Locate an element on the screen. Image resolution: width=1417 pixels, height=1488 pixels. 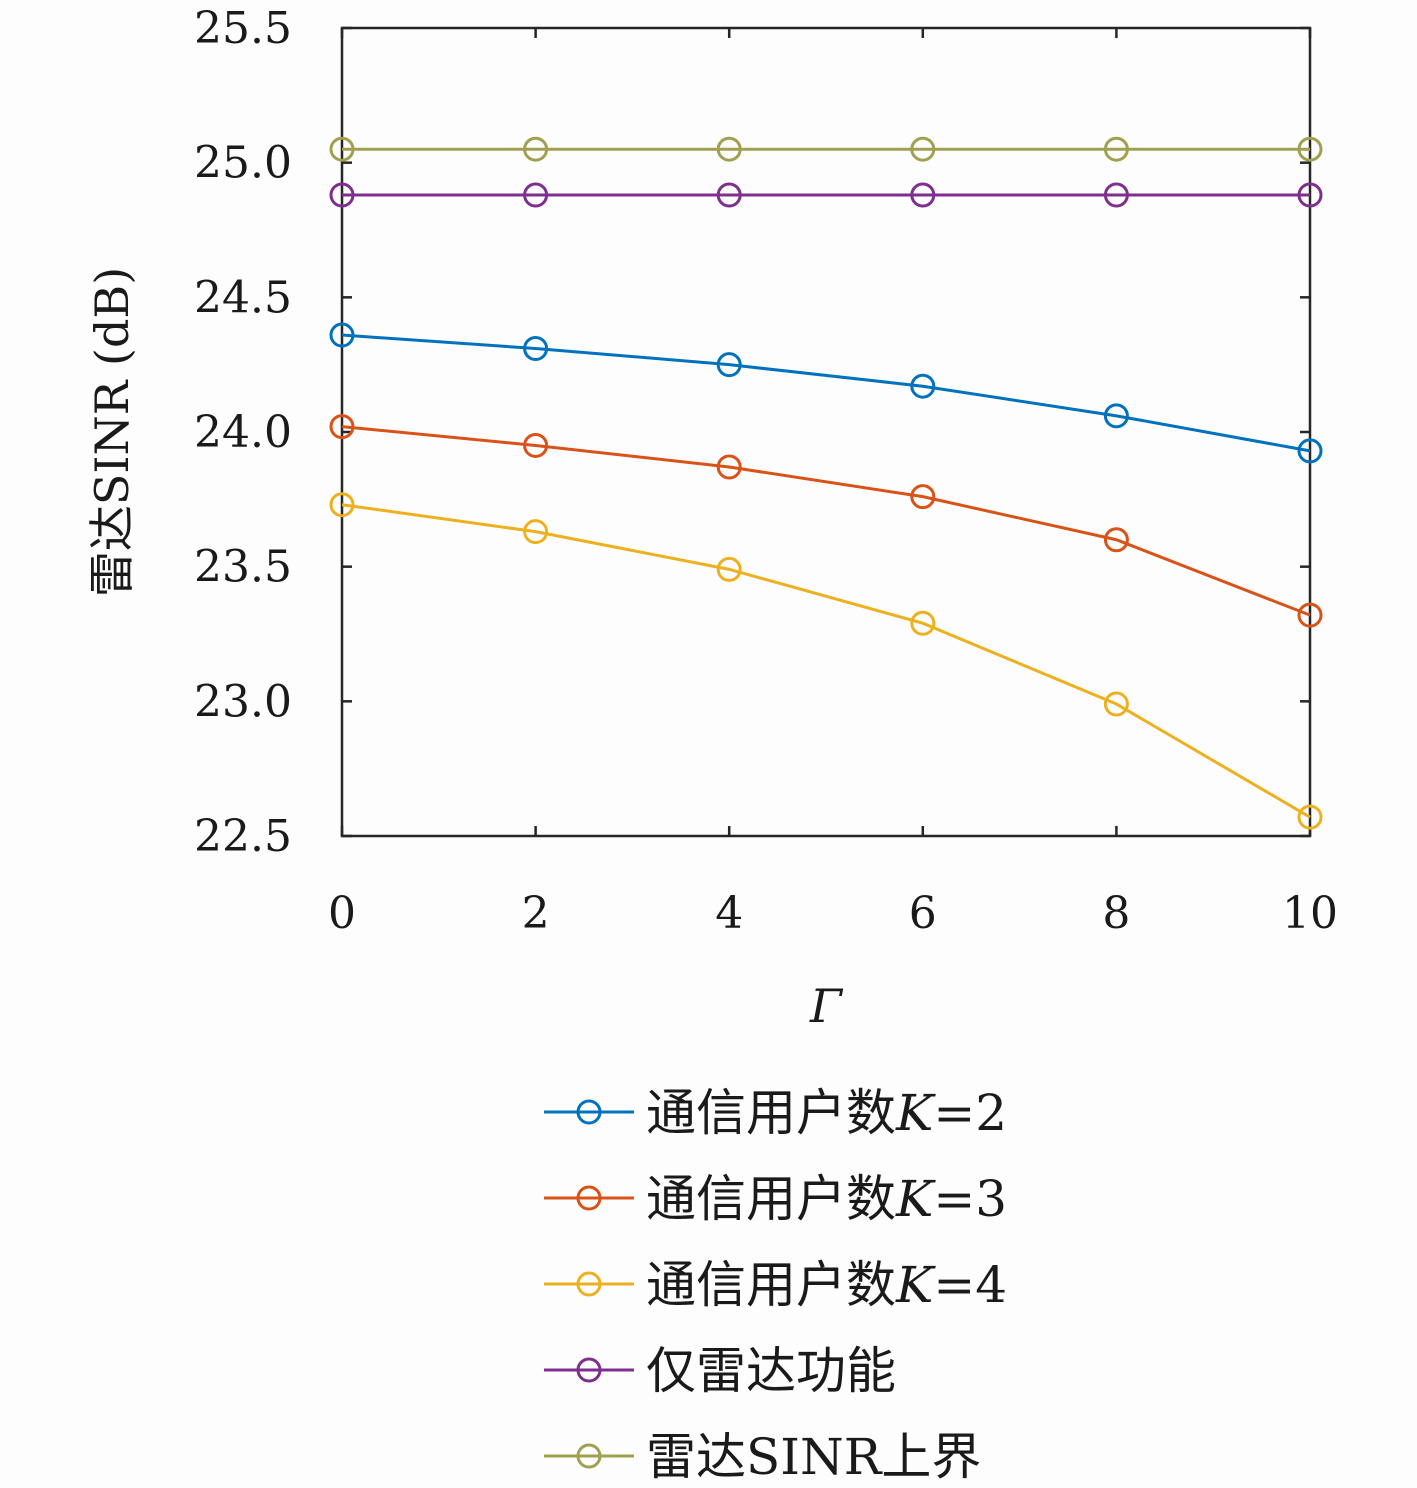
legend-label-suffix: =4 is located at coordinates (970, 1285).